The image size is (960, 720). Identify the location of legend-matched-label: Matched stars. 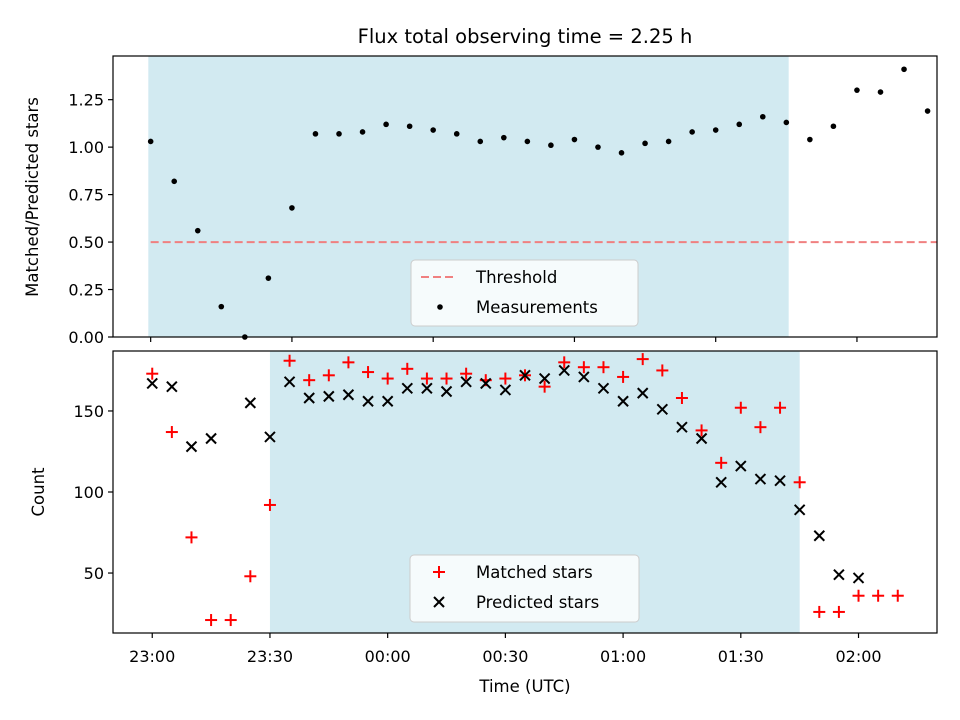
(534, 572).